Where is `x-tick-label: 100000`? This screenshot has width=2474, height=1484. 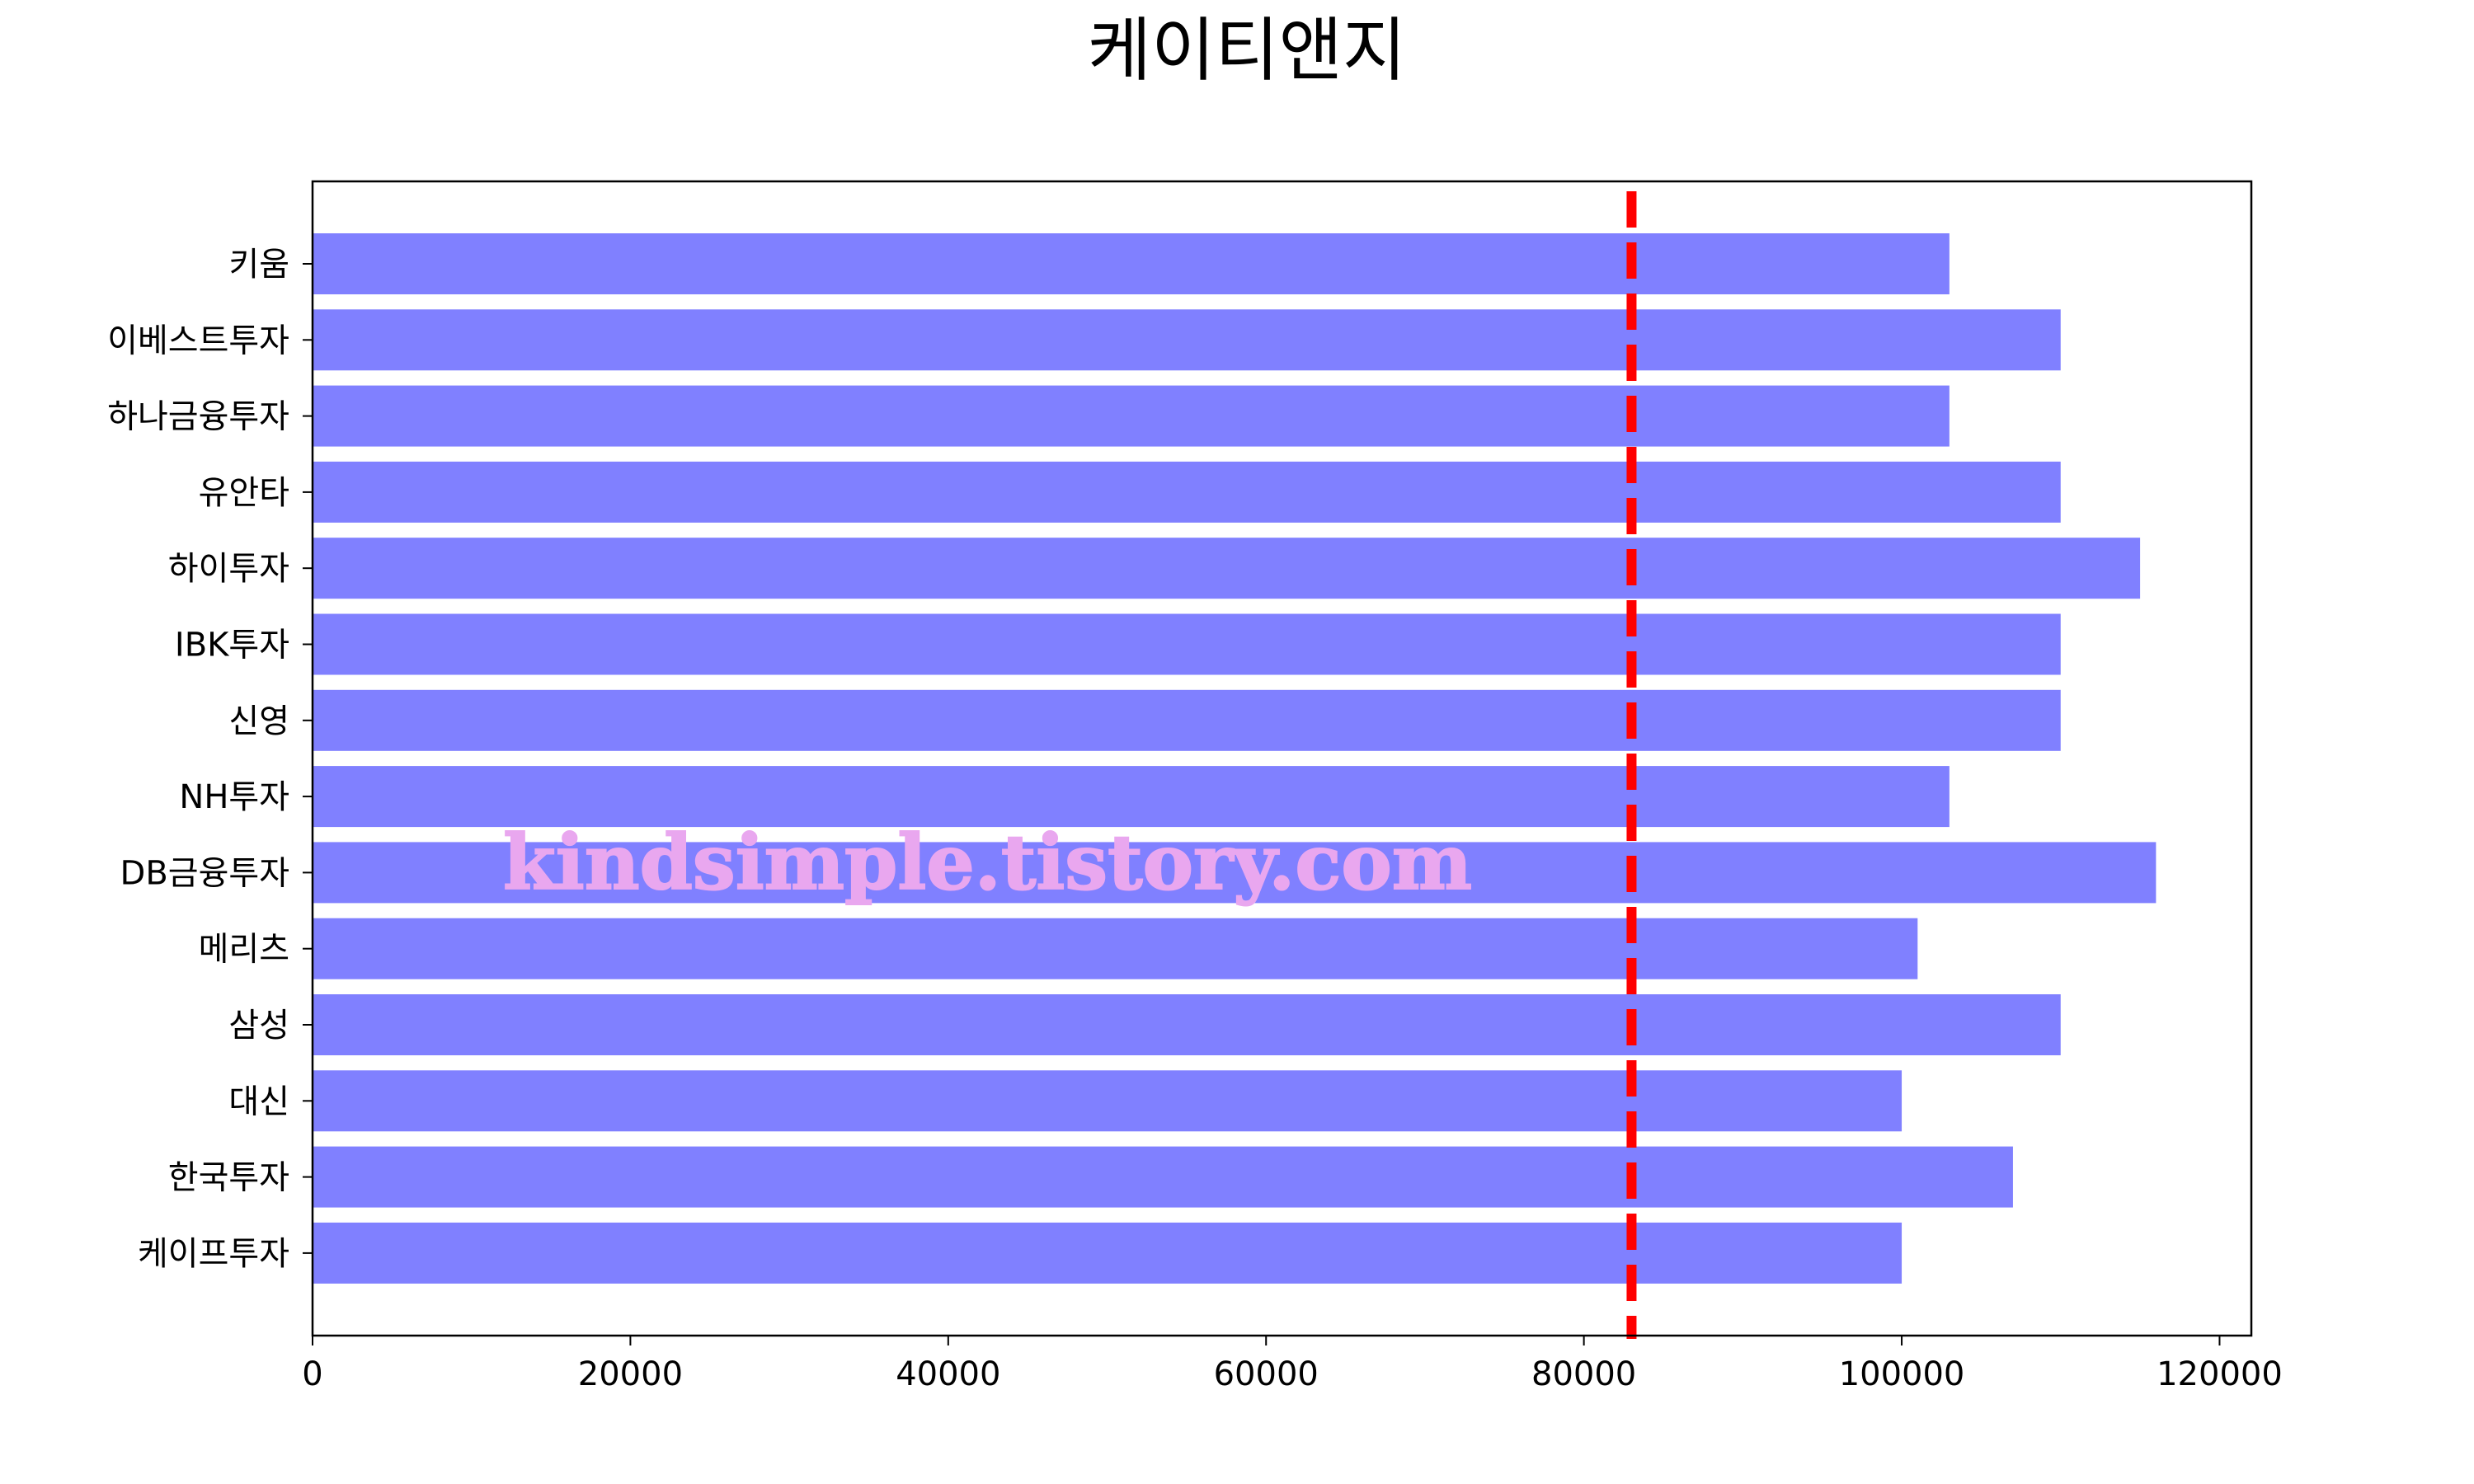 x-tick-label: 100000 is located at coordinates (1902, 1374).